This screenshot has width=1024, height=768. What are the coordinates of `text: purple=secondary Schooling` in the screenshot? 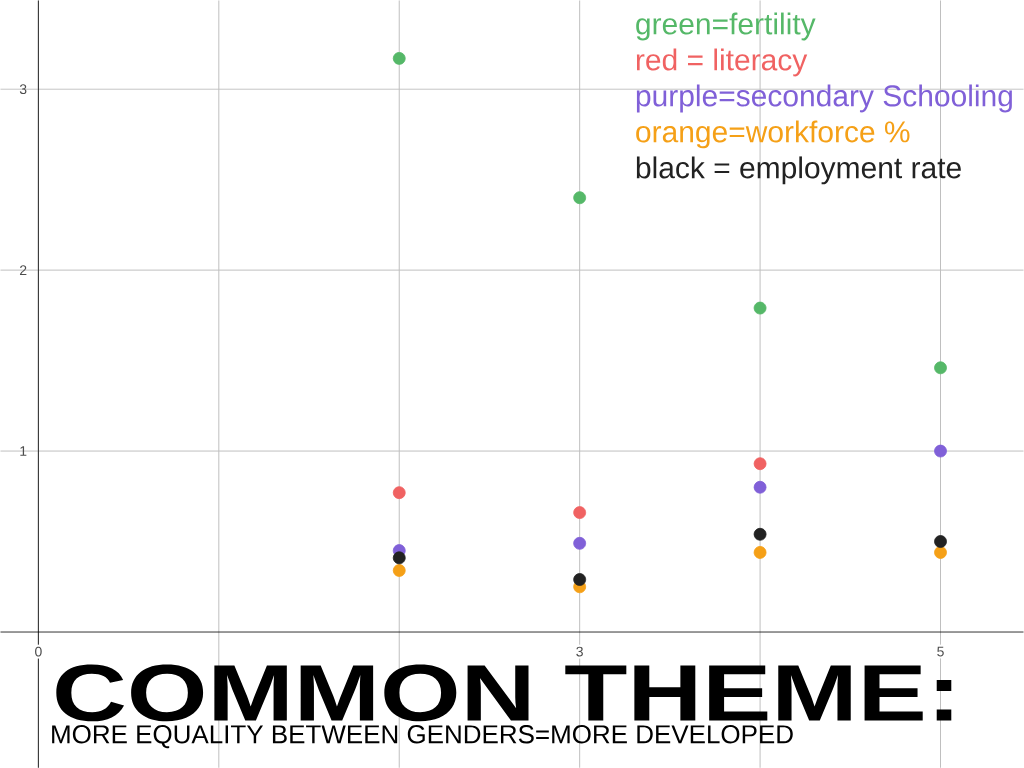 It's located at (824, 98).